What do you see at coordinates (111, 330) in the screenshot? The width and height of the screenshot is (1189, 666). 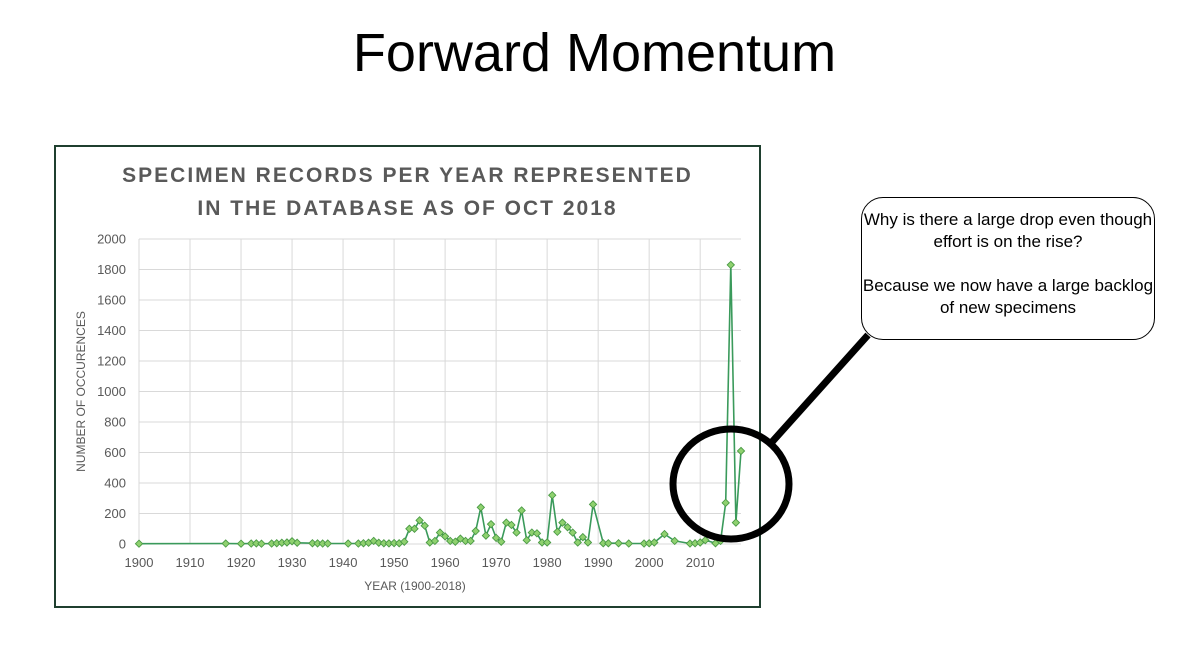 I see `y-tick-label: 1400` at bounding box center [111, 330].